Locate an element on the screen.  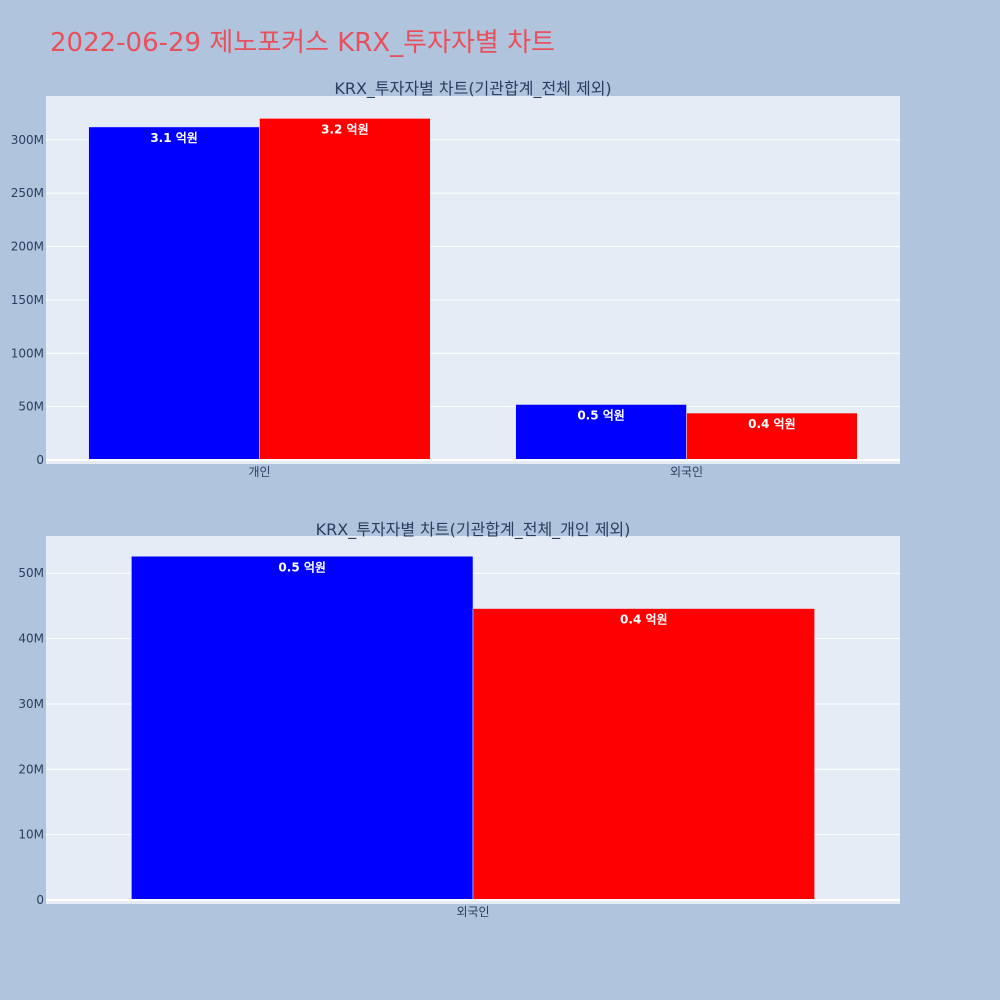
page-title: 2022-06-29 제노포커스 KRX_투자자별 차트 is located at coordinates (302, 43).